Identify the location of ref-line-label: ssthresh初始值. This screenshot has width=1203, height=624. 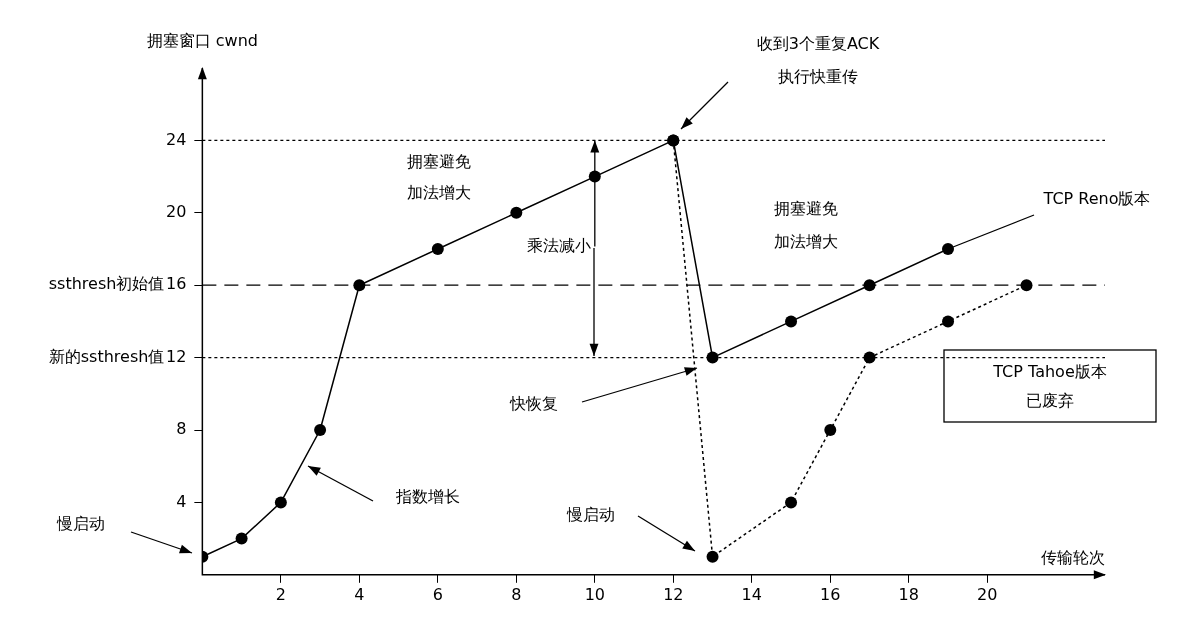
(106, 284).